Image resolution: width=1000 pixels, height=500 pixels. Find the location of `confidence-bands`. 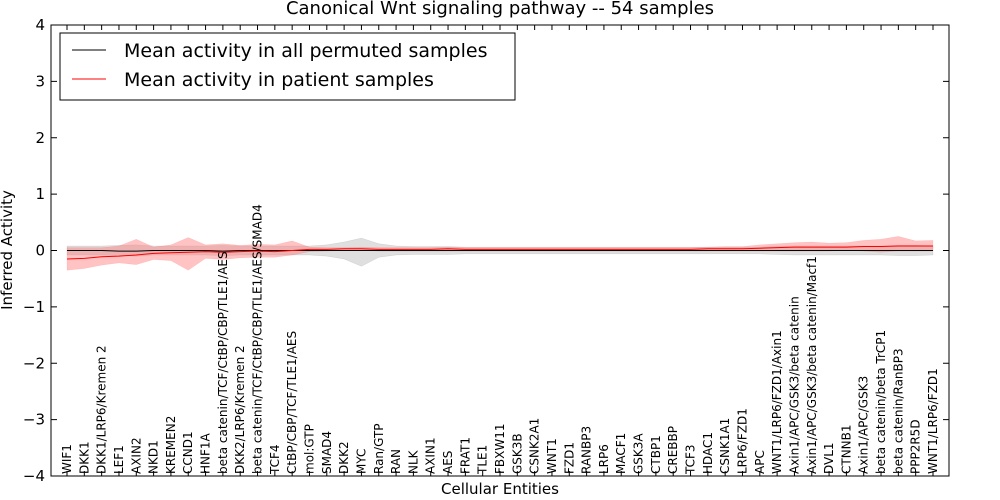

confidence-bands is located at coordinates (500, 253).